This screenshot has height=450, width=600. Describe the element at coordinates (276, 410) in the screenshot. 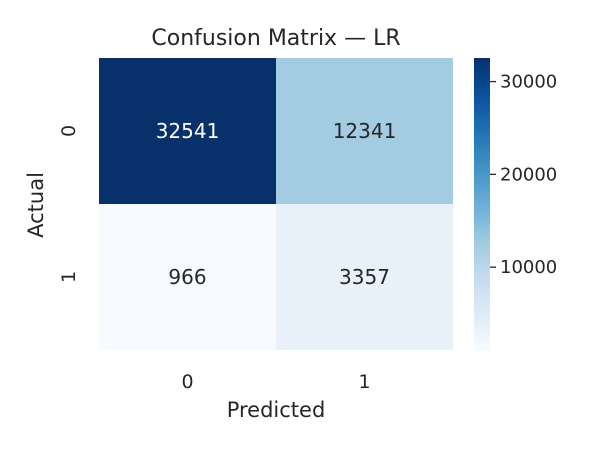

I see `x-axis-label: Predicted` at that location.